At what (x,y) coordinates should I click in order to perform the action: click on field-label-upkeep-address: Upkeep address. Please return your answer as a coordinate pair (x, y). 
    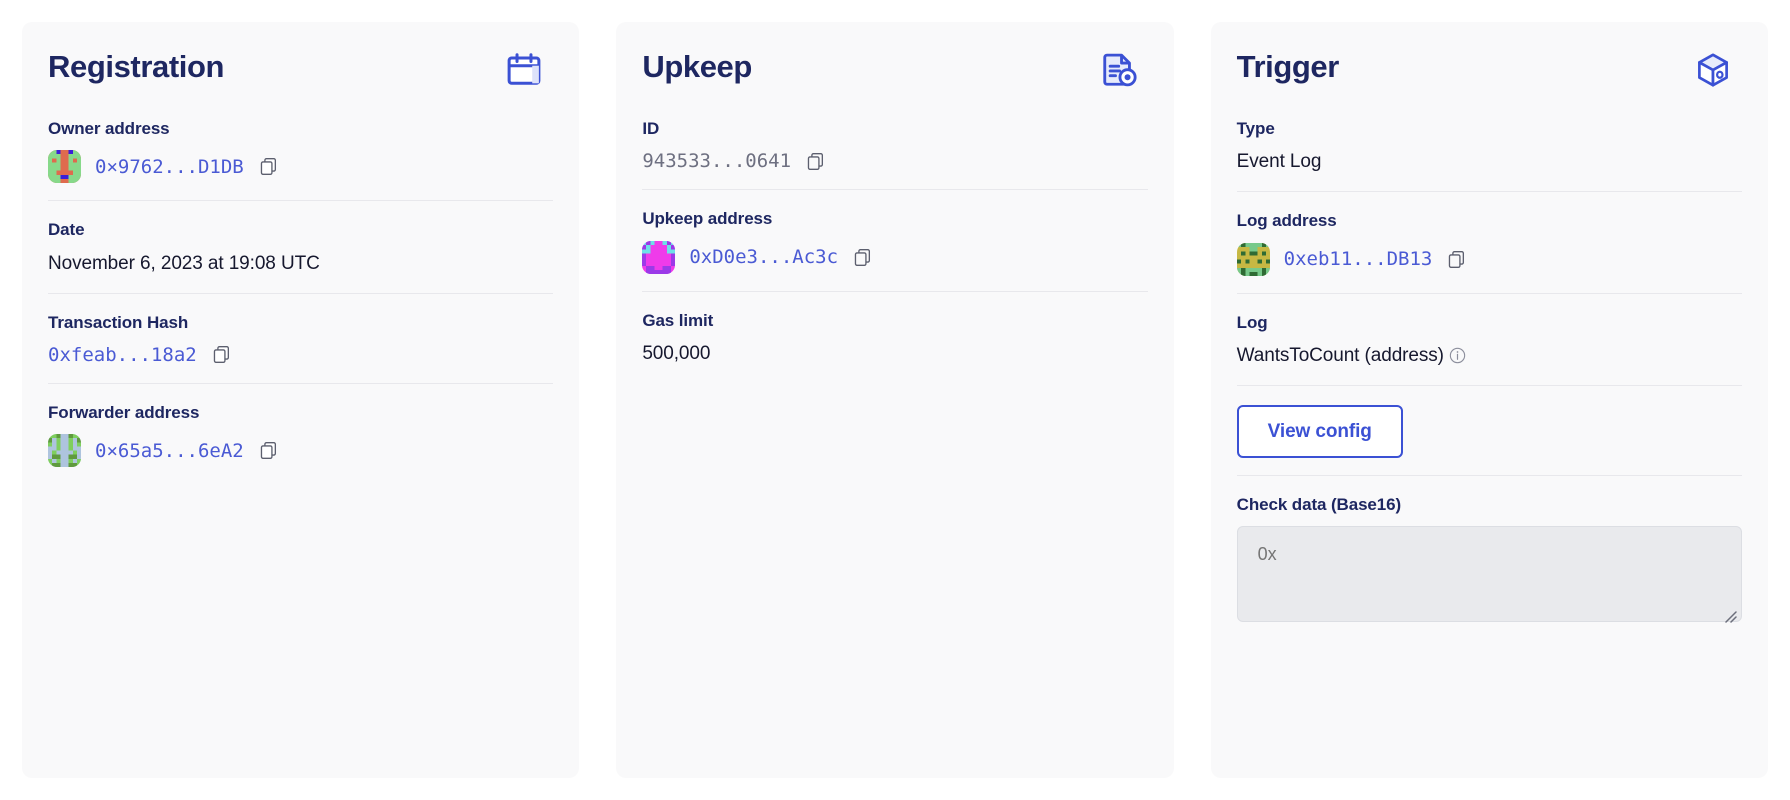
    Looking at the image, I should click on (707, 219).